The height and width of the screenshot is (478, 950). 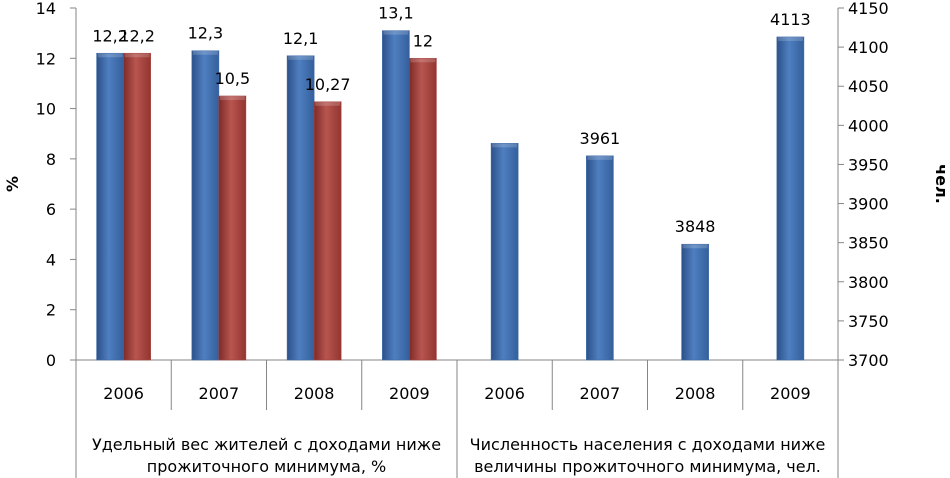 I want to click on right-tick-label: 3900, so click(x=868, y=204).